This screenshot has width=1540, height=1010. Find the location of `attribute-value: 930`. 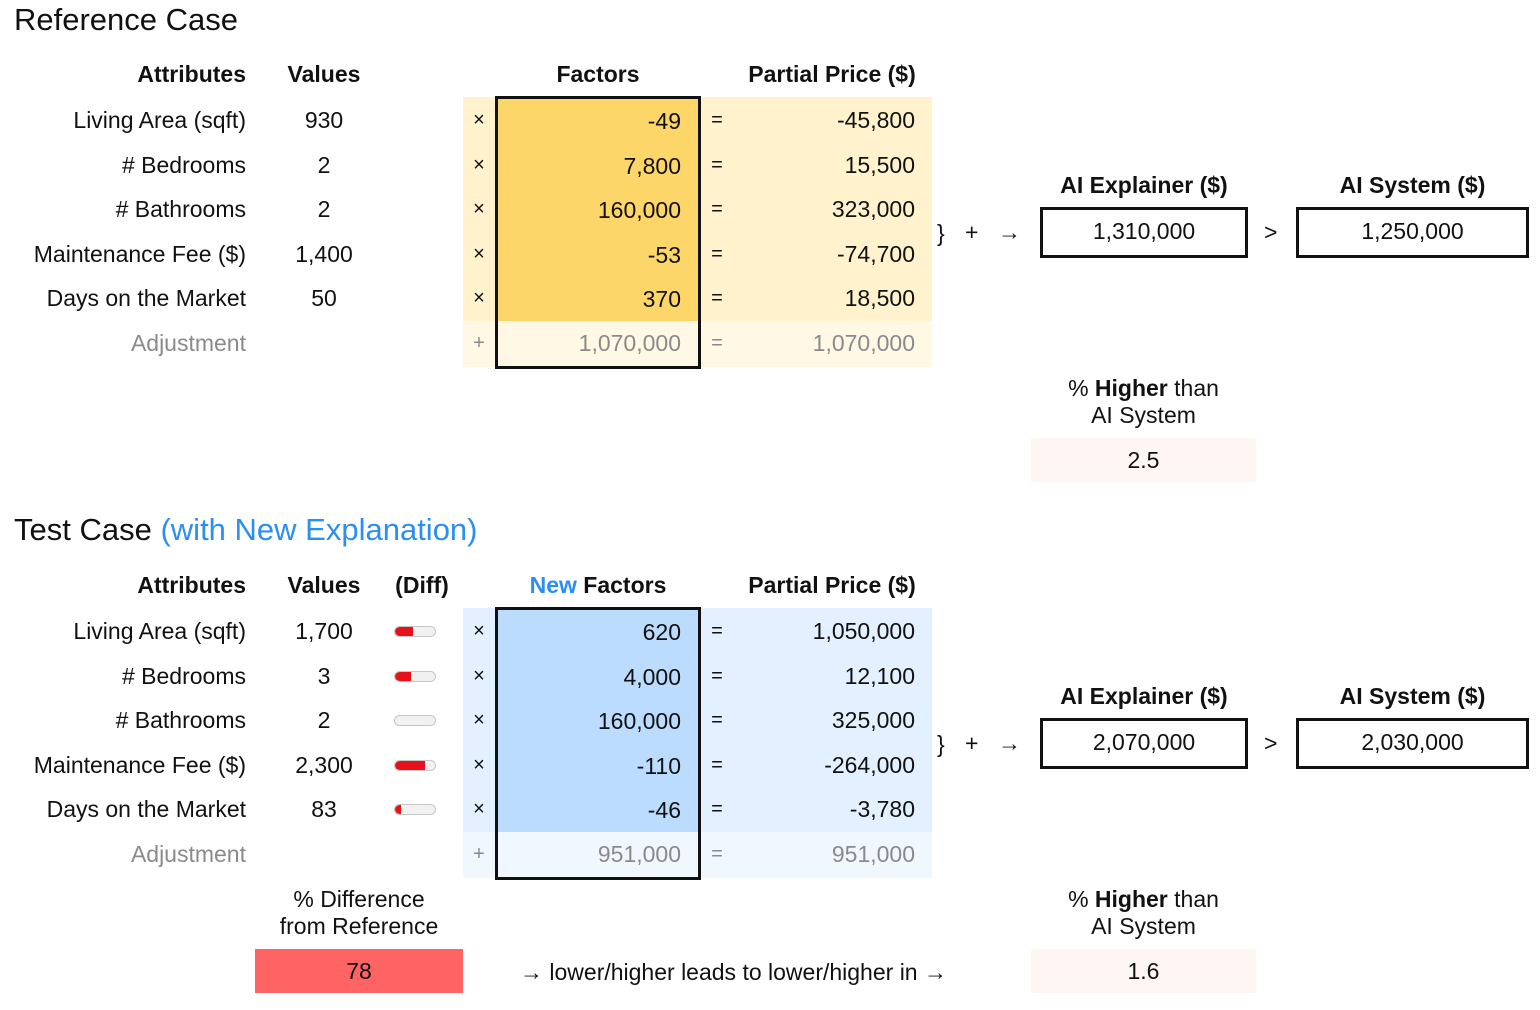

attribute-value: 930 is located at coordinates (324, 120).